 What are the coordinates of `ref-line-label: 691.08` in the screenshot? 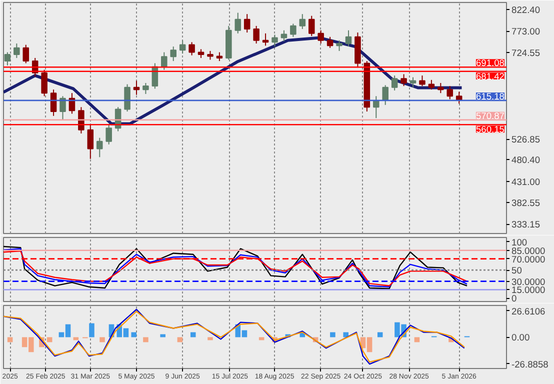 It's located at (490, 63).